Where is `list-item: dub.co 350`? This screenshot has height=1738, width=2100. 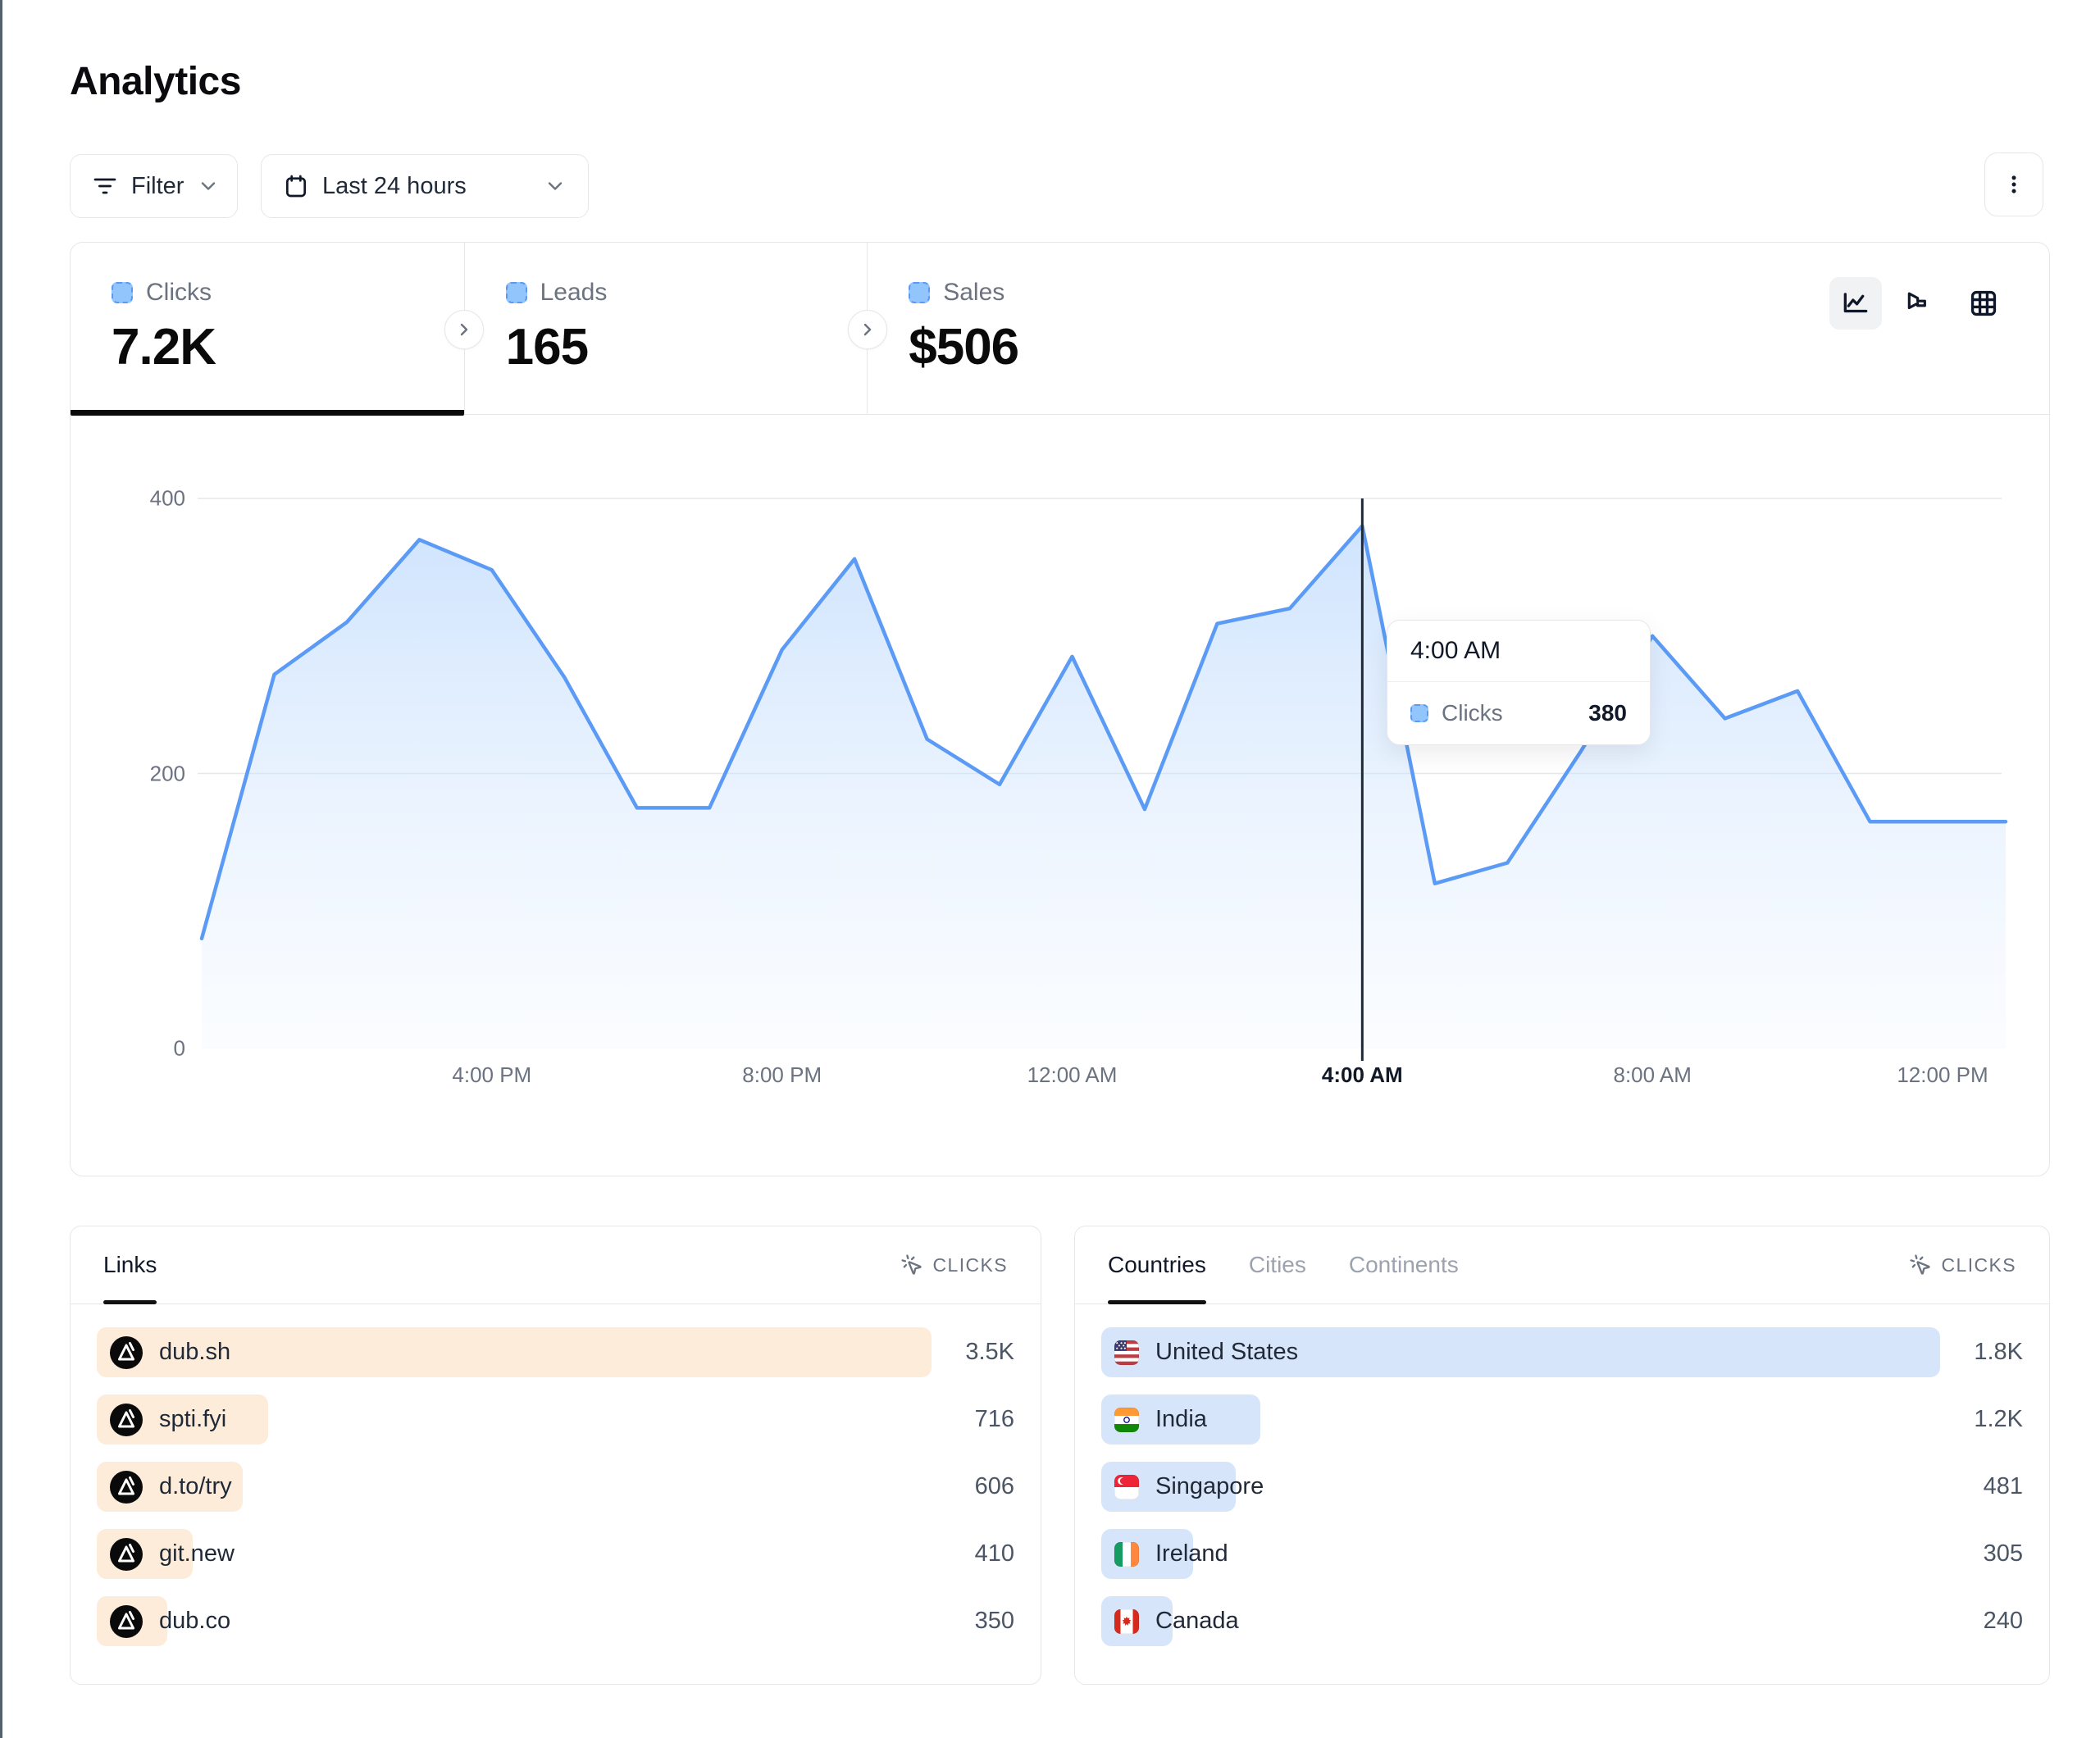 list-item: dub.co 350 is located at coordinates (555, 1621).